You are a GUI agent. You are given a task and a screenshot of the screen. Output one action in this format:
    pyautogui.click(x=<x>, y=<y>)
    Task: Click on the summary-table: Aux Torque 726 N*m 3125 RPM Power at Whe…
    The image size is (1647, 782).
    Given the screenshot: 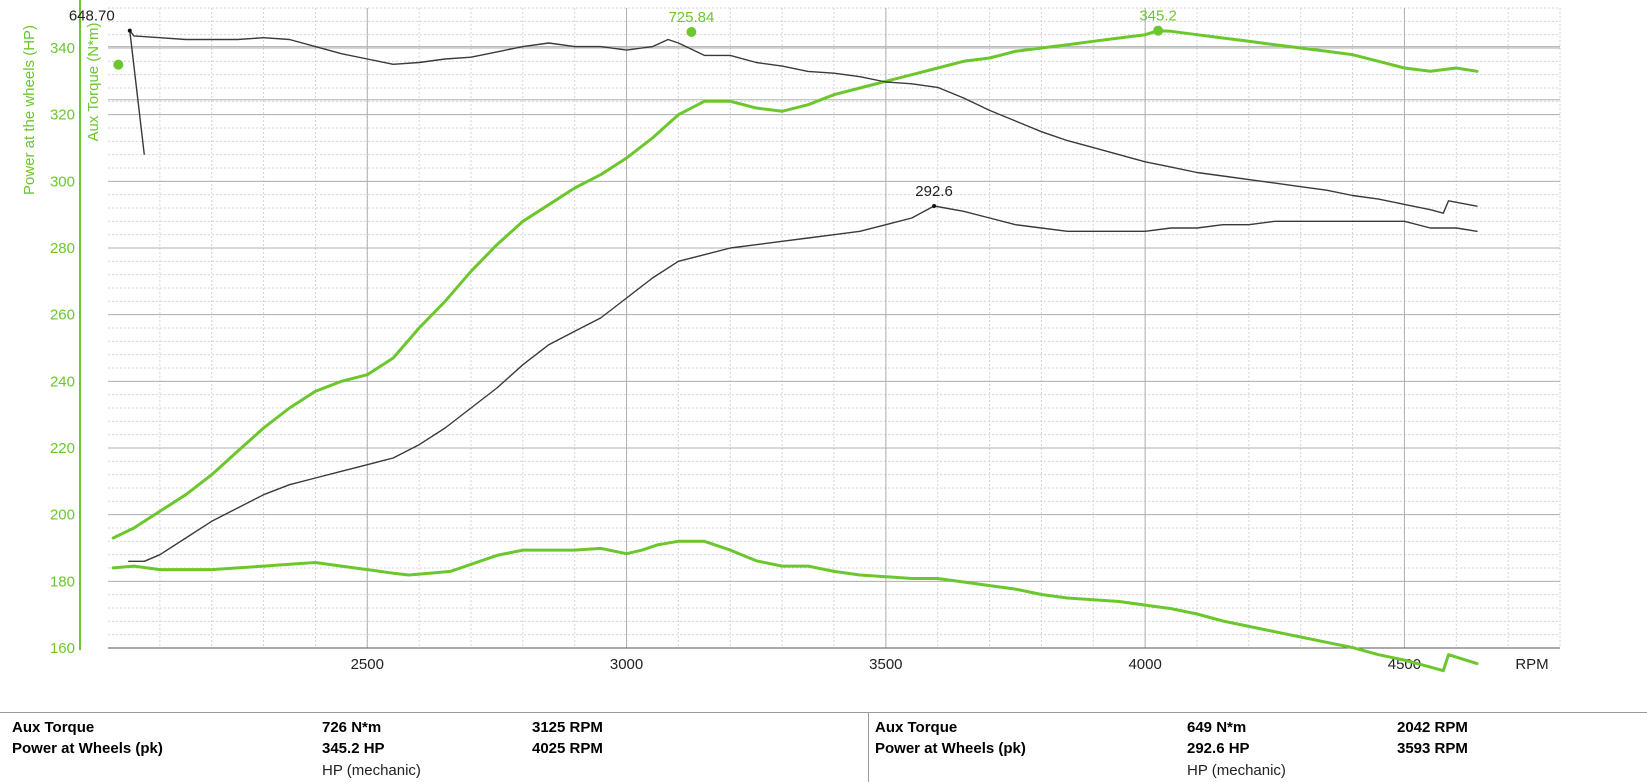 What is the action you would take?
    pyautogui.click(x=823, y=747)
    